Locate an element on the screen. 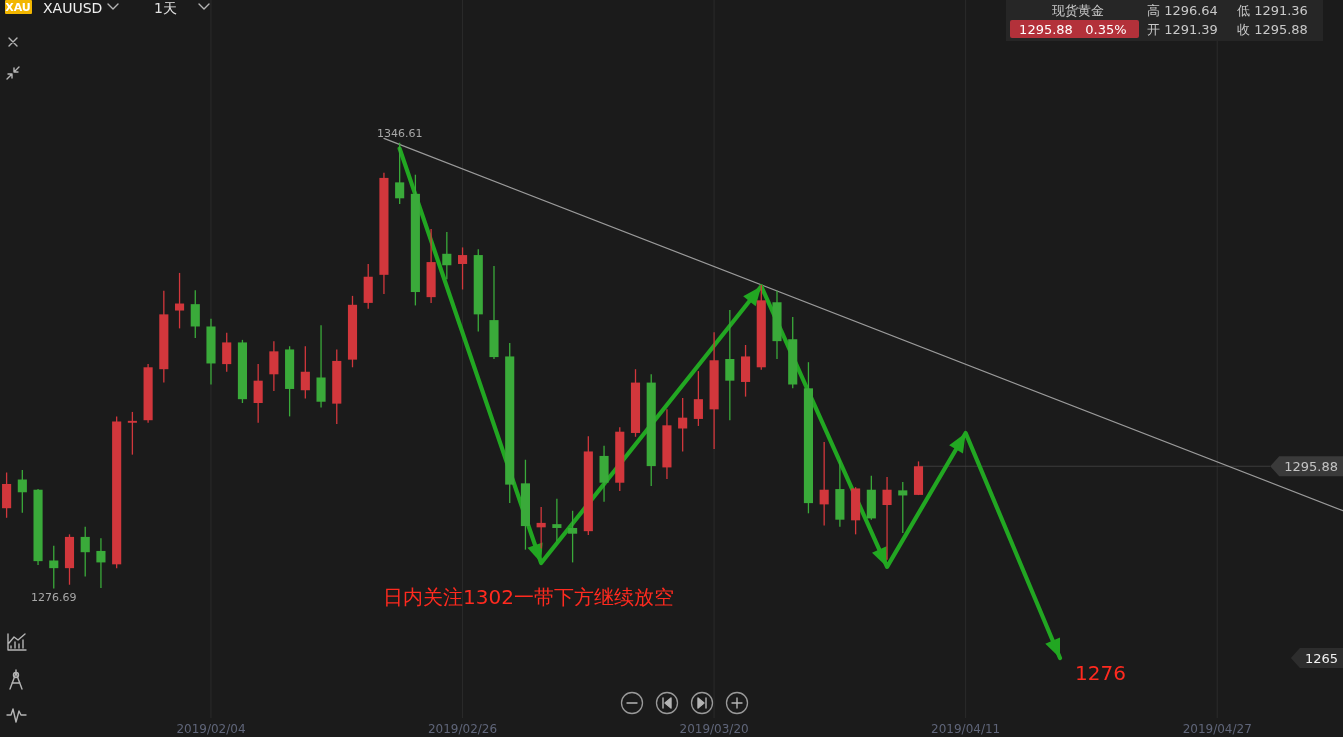 Image resolution: width=1343 pixels, height=737 pixels. annotation: 1346.61 is located at coordinates (399, 134).